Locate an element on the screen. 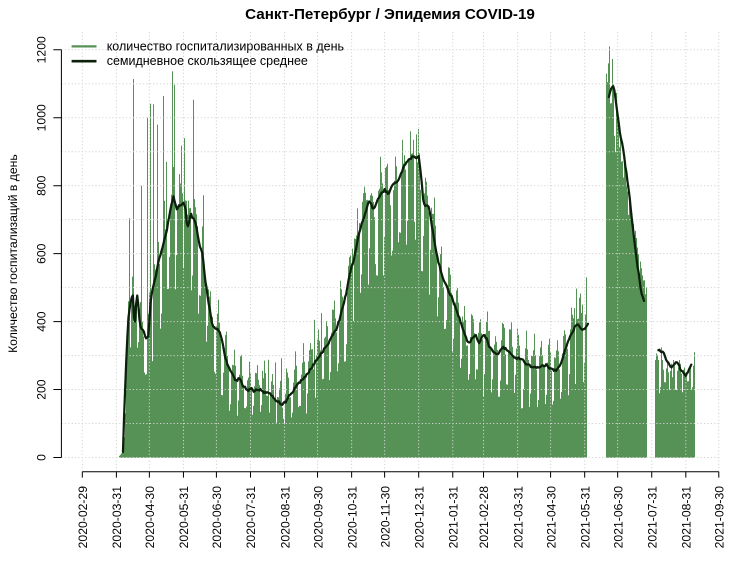  svg-text: 2020-07-31 is located at coordinates (251, 517).